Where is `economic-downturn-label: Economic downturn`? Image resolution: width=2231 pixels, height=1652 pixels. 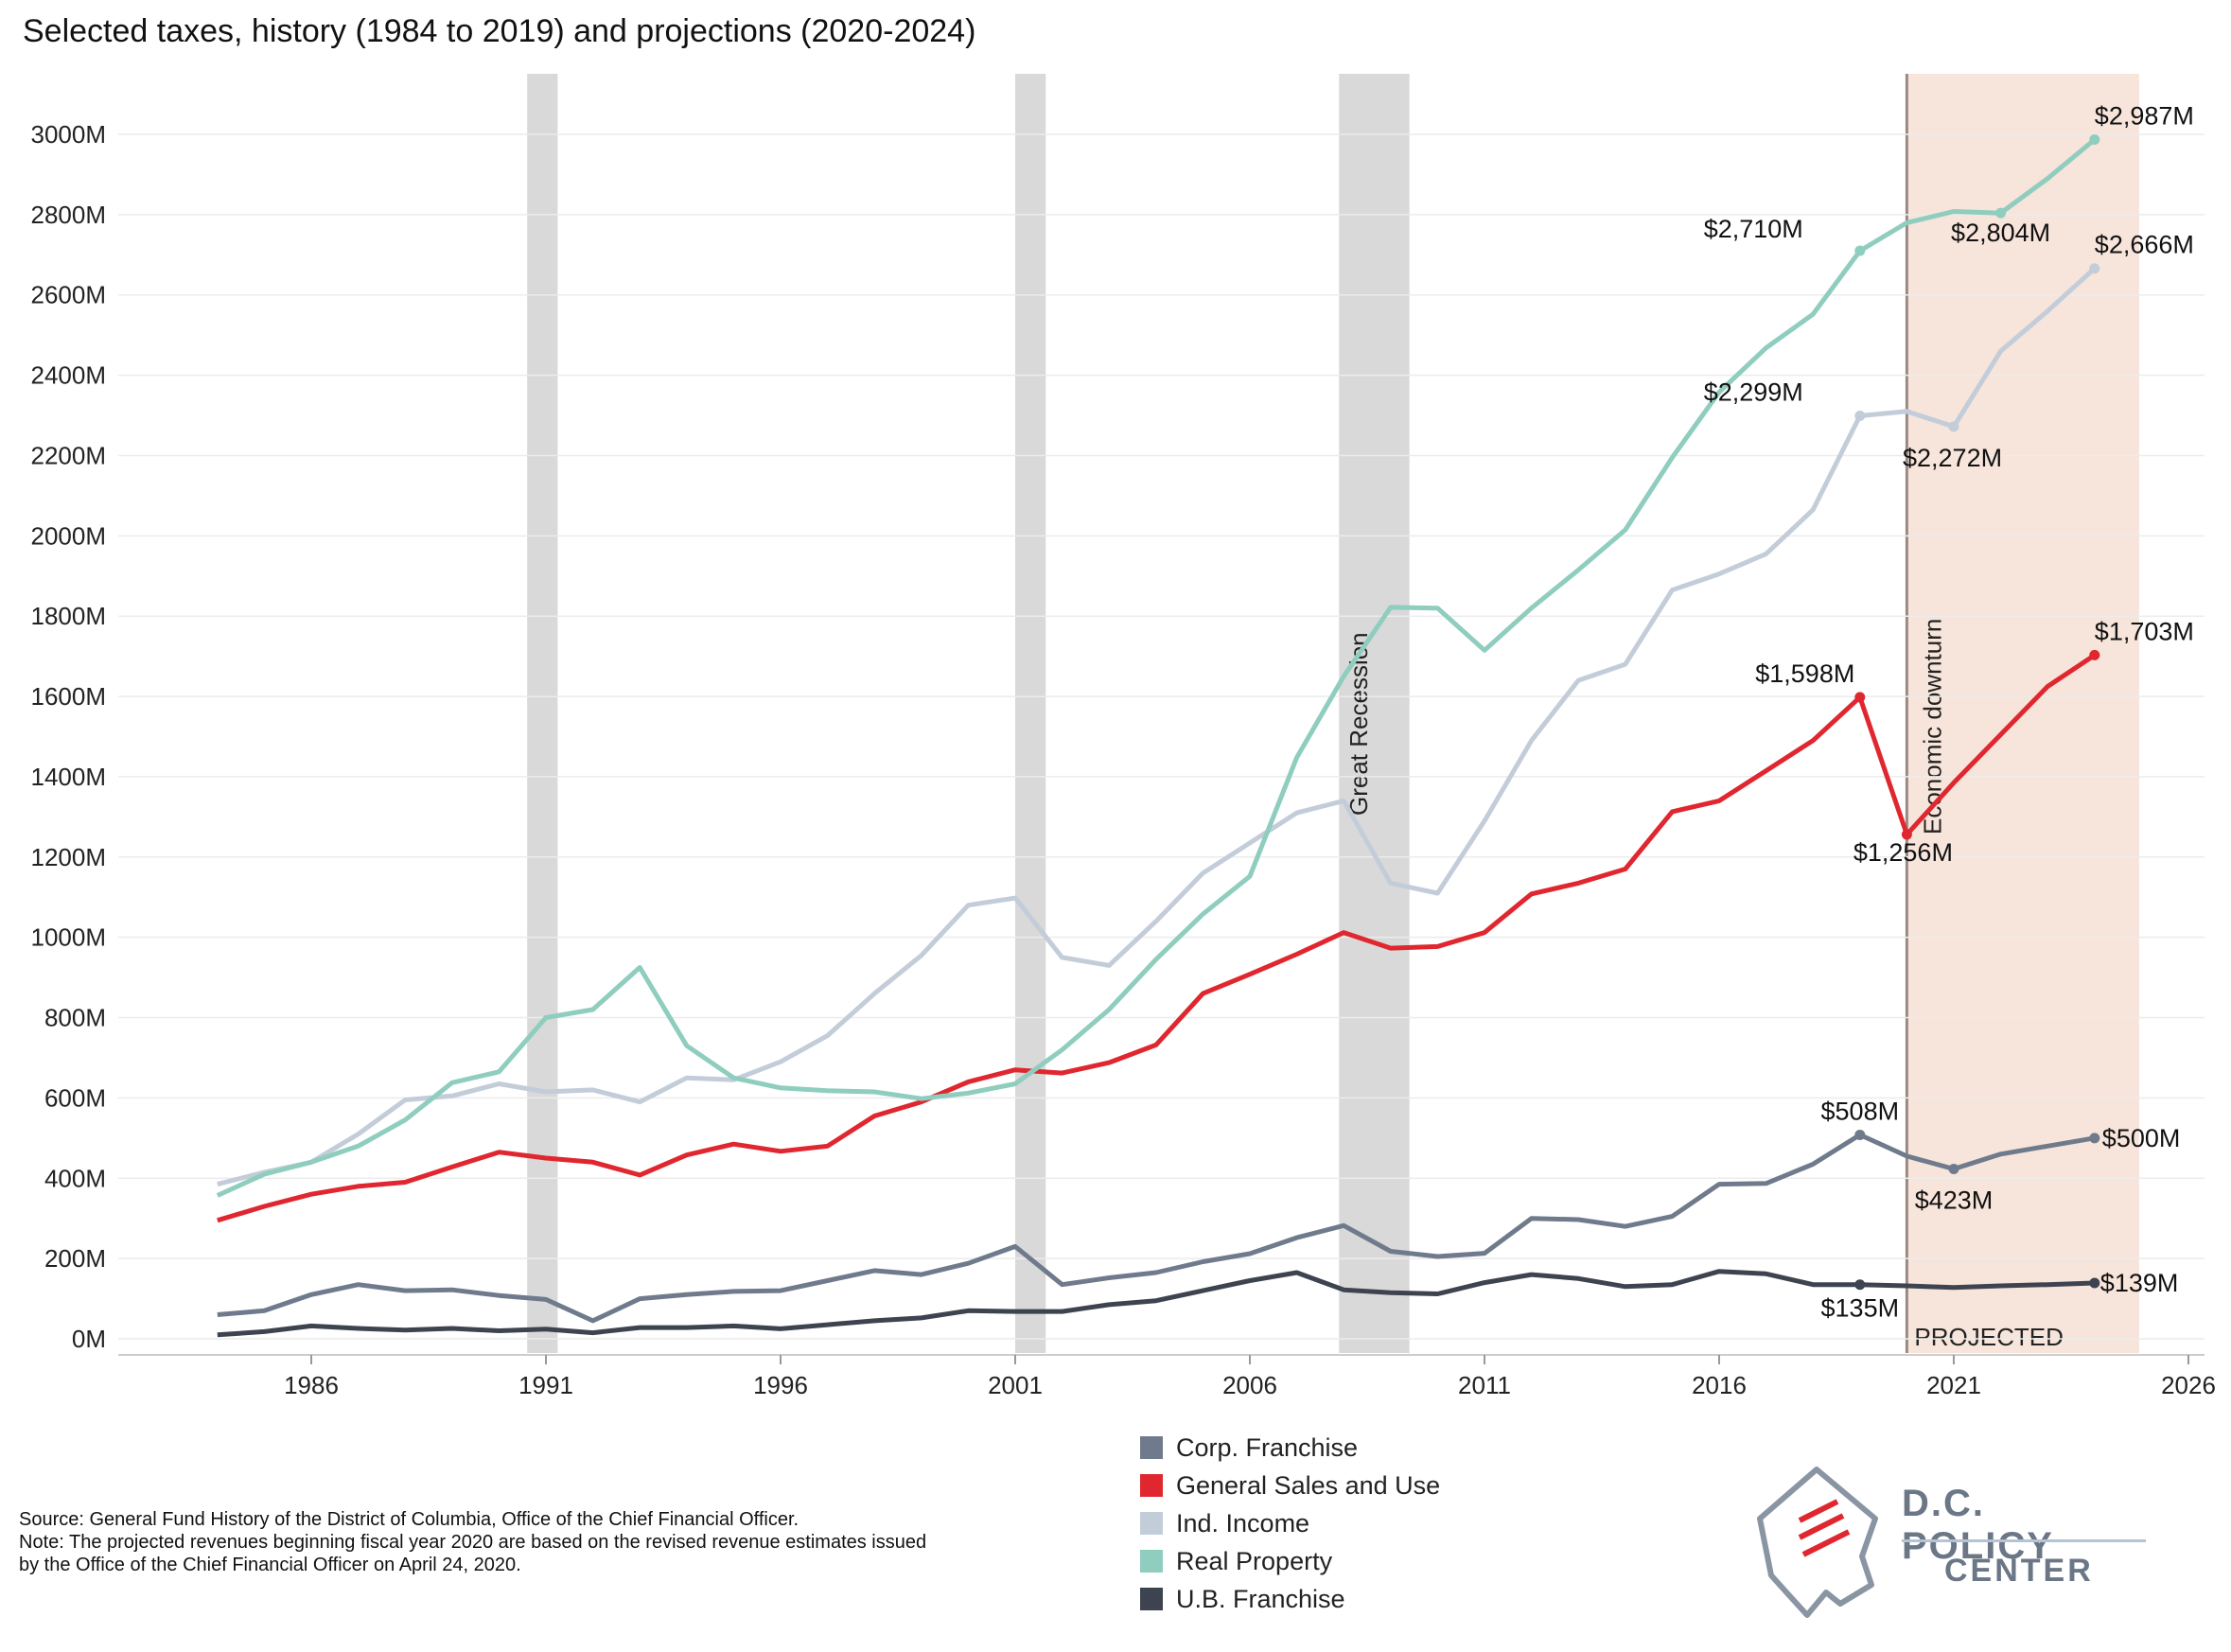
economic-downturn-label: Economic downturn is located at coordinates (1932, 727).